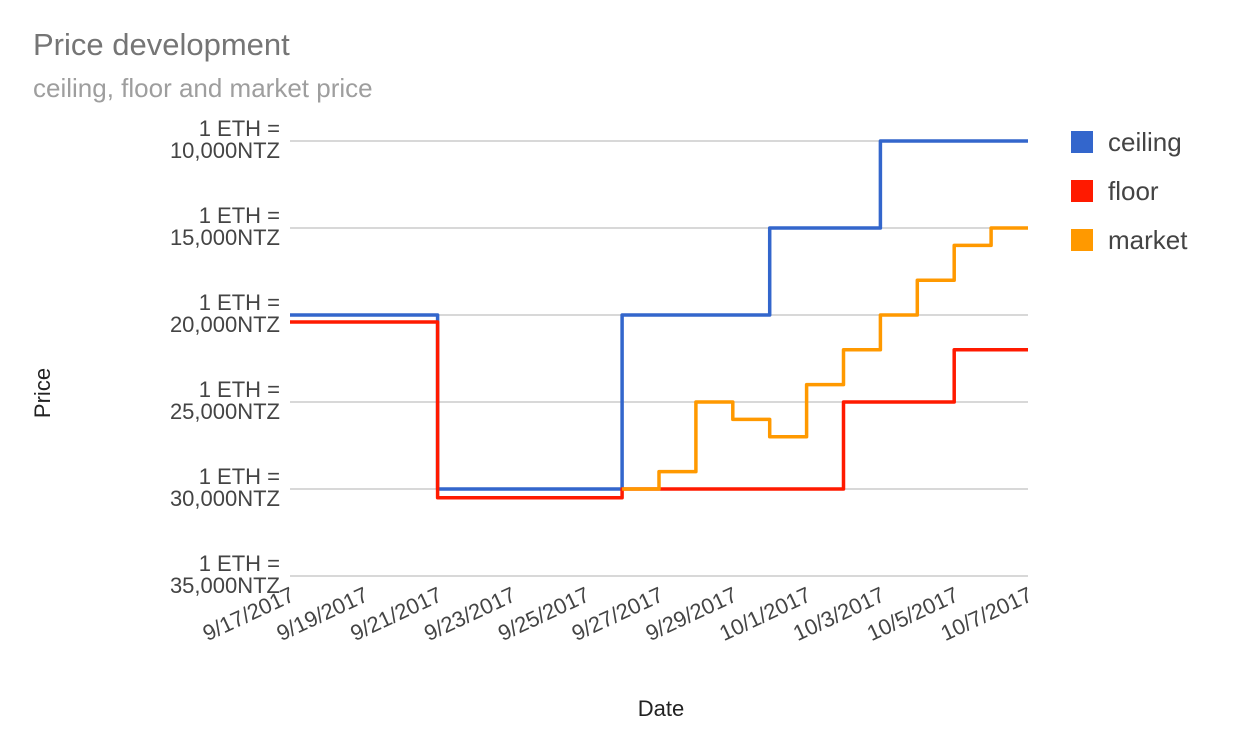 Image resolution: width=1254 pixels, height=754 pixels. What do you see at coordinates (225, 150) in the screenshot?
I see `y-tick-label-line2: 10,000NTZ` at bounding box center [225, 150].